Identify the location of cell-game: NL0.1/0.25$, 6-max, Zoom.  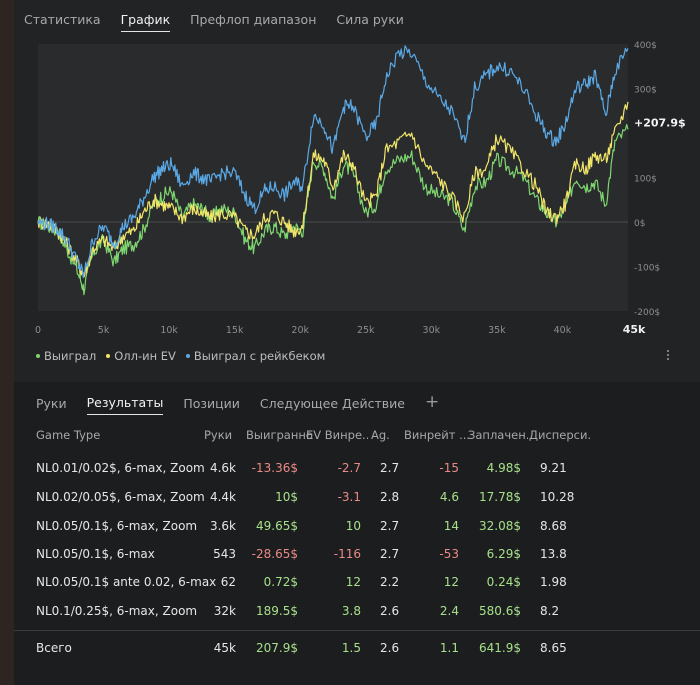
(117, 611).